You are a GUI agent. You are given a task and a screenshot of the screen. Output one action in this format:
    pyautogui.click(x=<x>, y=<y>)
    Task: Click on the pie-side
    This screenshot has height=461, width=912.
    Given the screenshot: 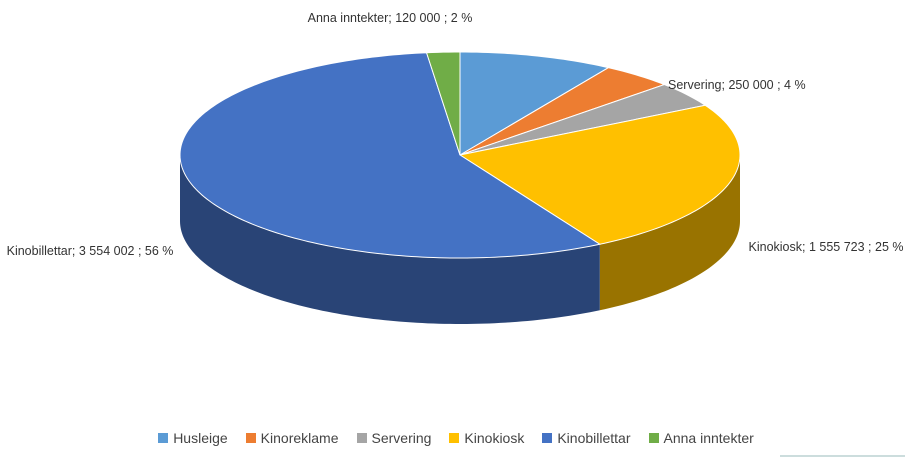 What is the action you would take?
    pyautogui.click(x=669, y=233)
    